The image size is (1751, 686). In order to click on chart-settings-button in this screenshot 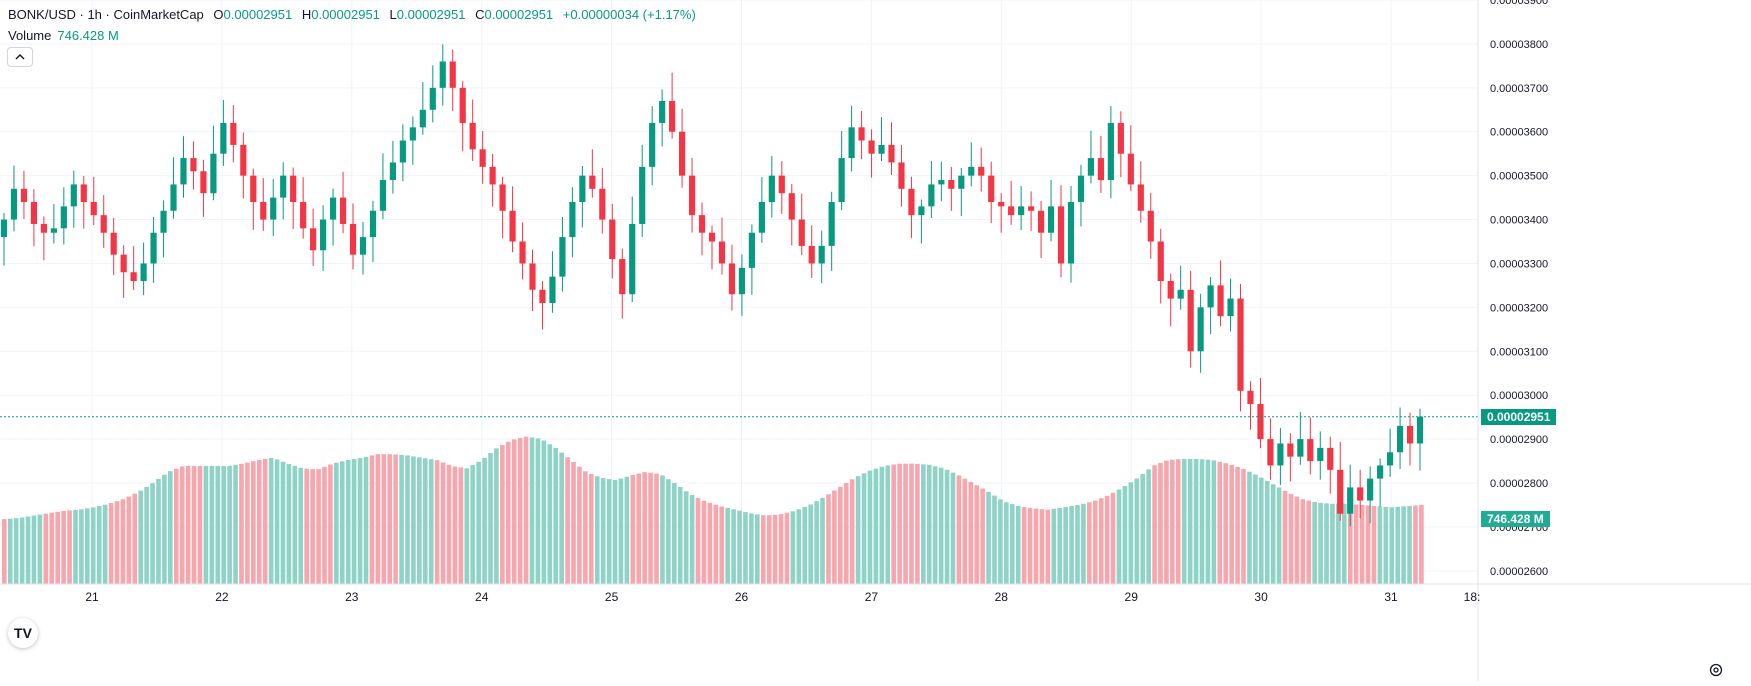, I will do `click(1716, 670)`.